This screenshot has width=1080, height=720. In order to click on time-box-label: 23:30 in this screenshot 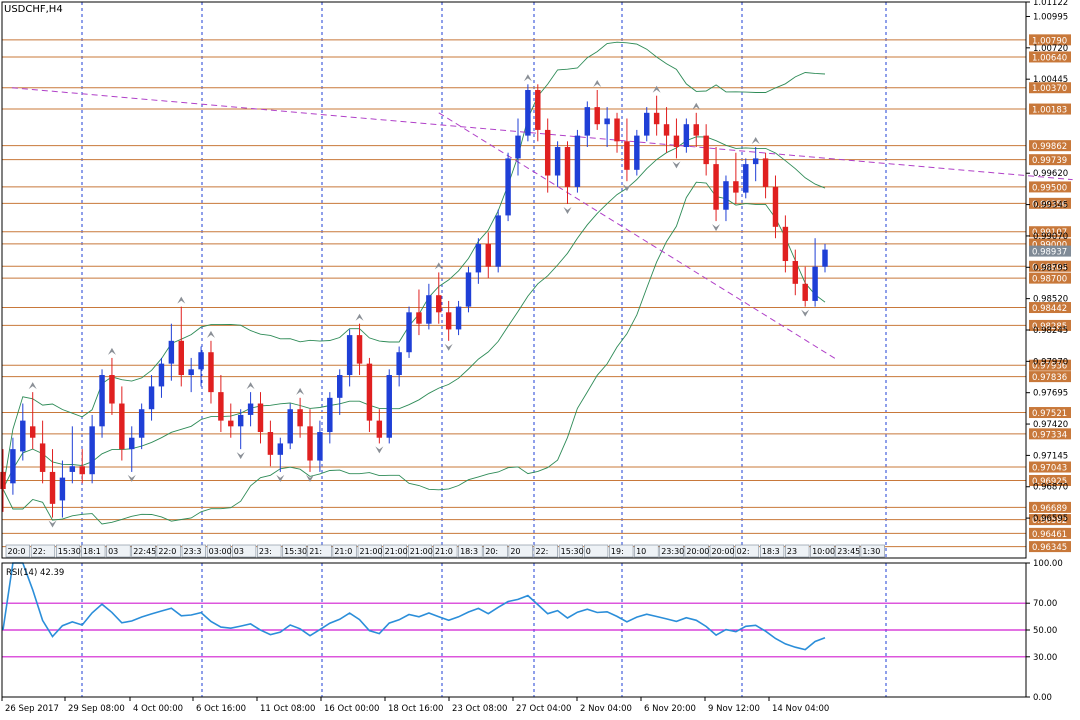, I will do `click(672, 551)`.